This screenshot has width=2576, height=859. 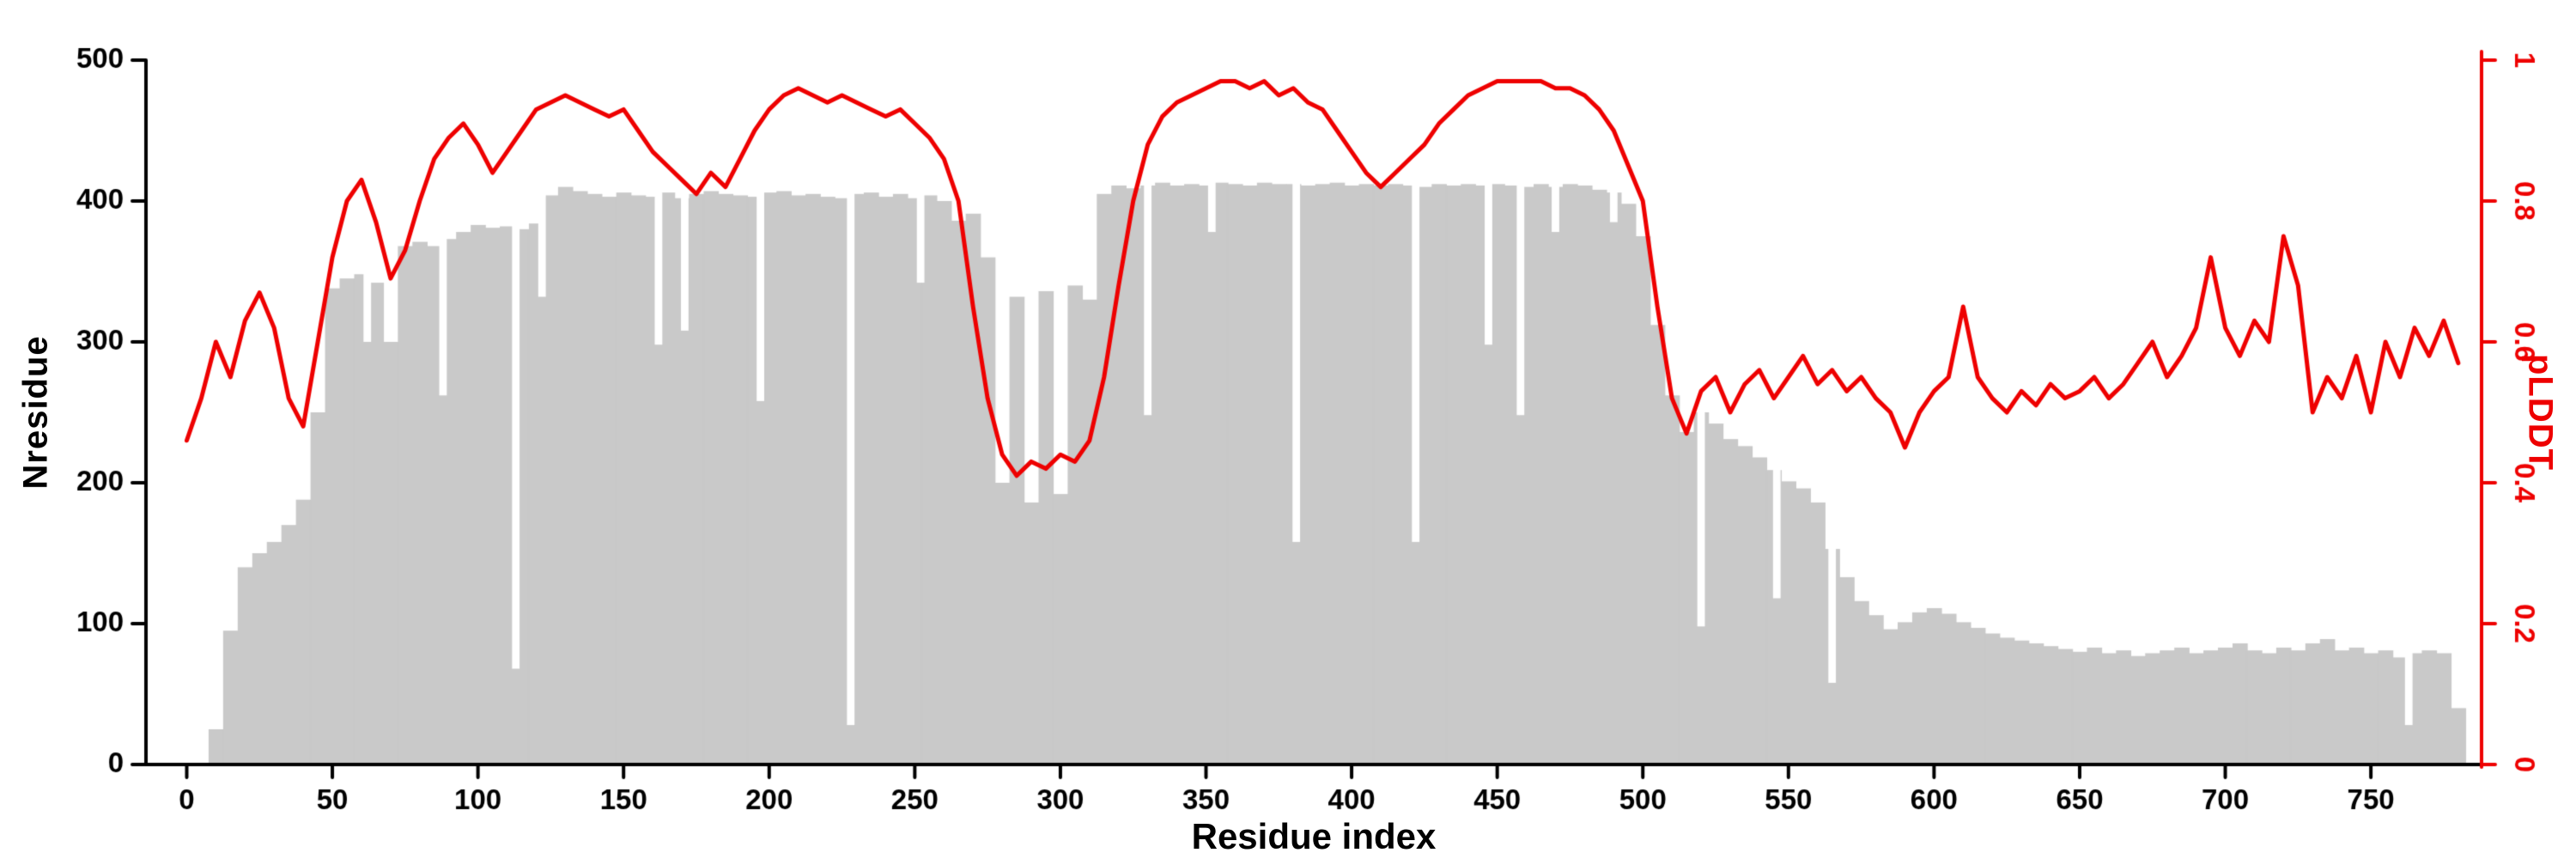 What do you see at coordinates (2540, 412) in the screenshot?
I see `right-axis-title: pLDDT` at bounding box center [2540, 412].